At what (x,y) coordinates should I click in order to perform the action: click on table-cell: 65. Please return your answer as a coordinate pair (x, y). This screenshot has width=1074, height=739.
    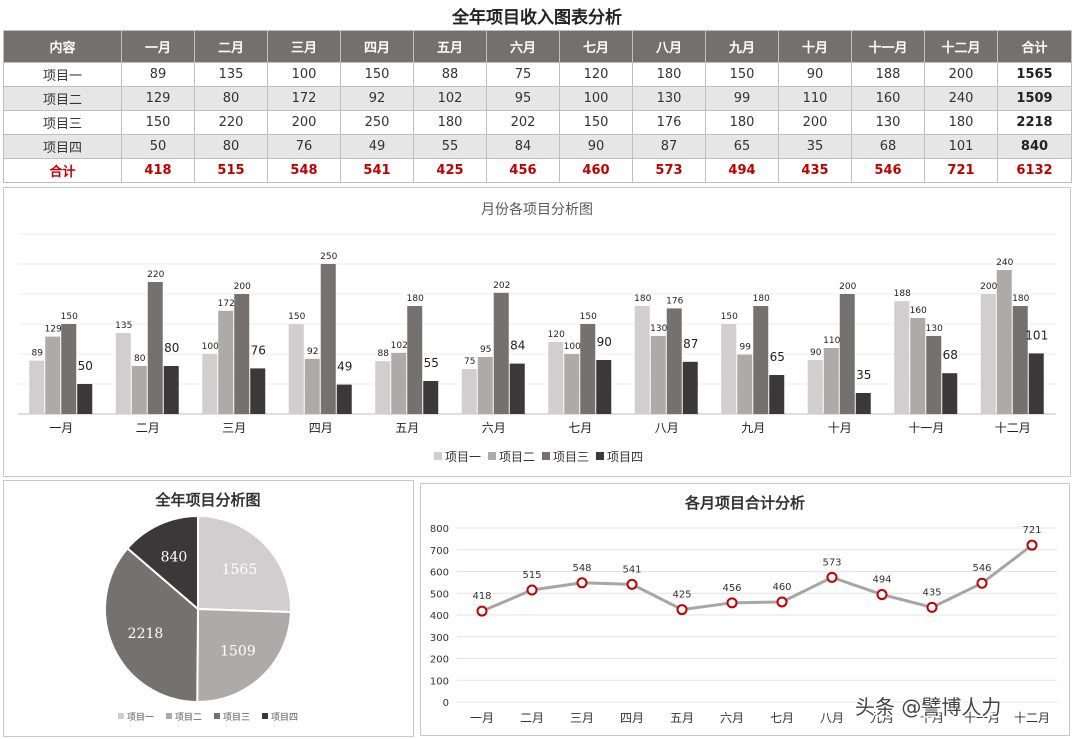
    Looking at the image, I should click on (742, 146).